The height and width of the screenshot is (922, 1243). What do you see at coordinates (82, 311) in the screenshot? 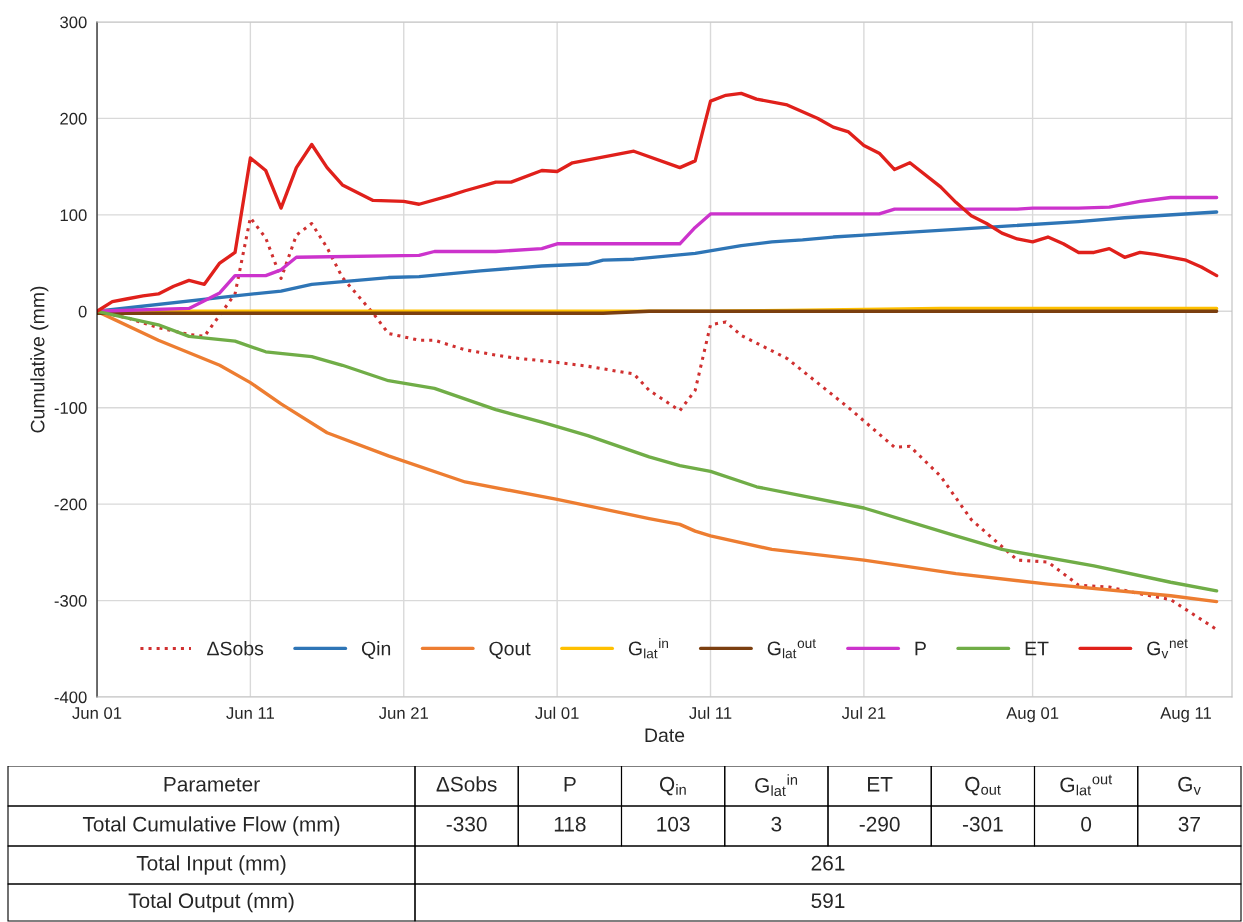
I see `y-tick-label: 0` at bounding box center [82, 311].